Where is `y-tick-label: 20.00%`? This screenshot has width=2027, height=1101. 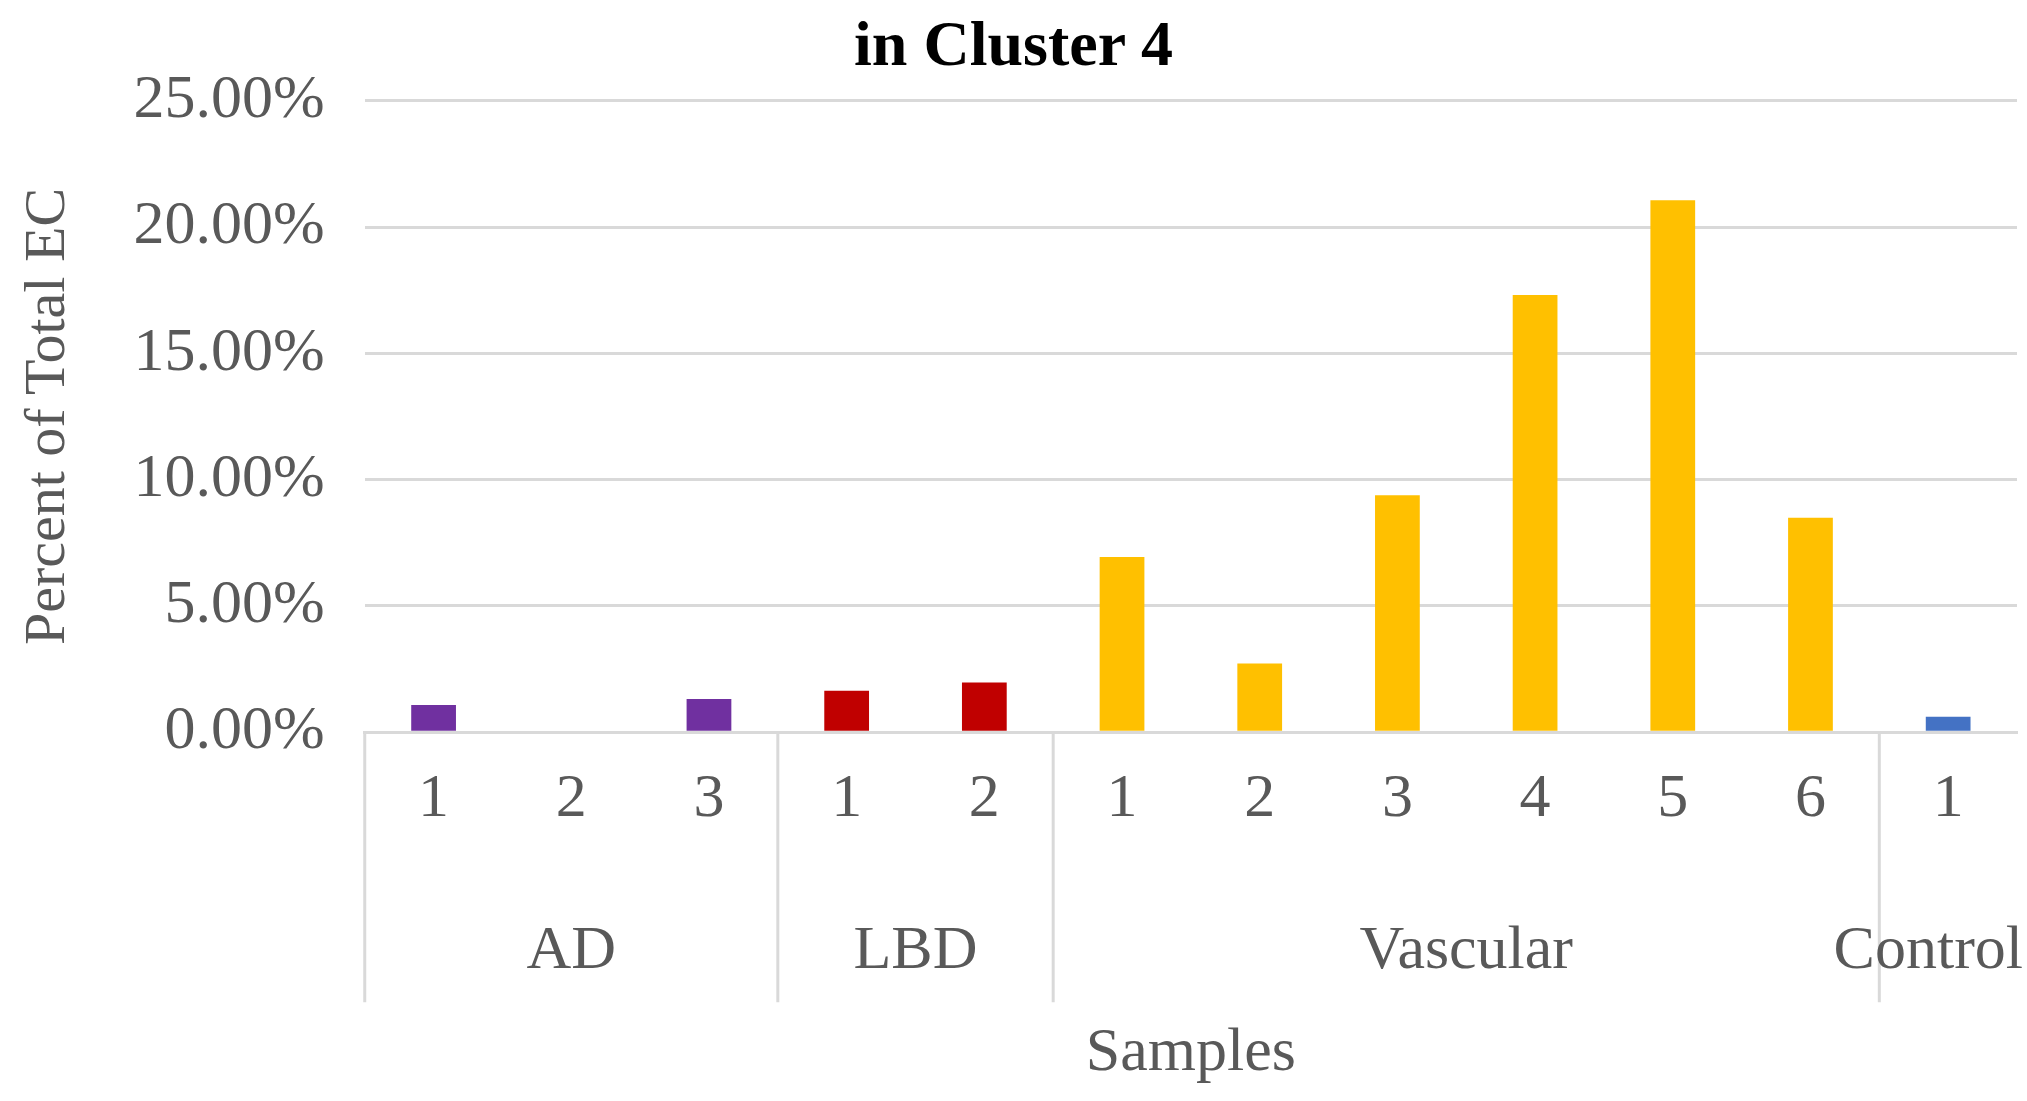
y-tick-label: 20.00% is located at coordinates (229, 222).